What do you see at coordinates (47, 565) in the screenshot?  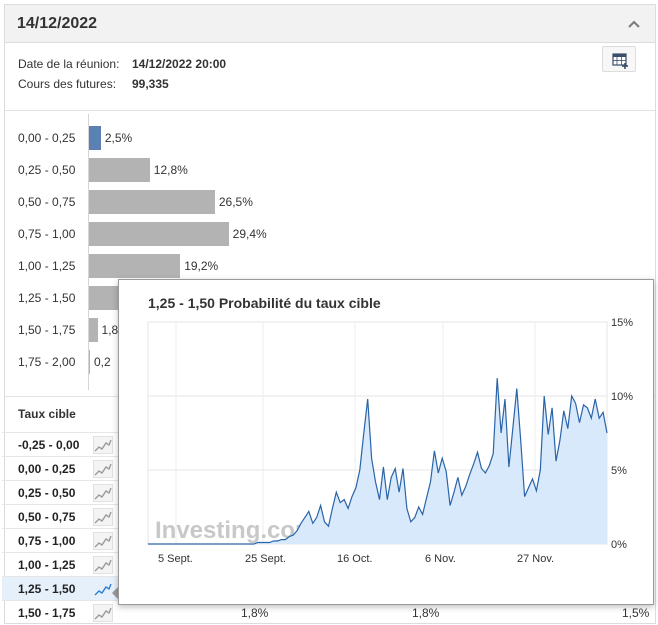 I see `target-rate-label: 1,00 - 1,25` at bounding box center [47, 565].